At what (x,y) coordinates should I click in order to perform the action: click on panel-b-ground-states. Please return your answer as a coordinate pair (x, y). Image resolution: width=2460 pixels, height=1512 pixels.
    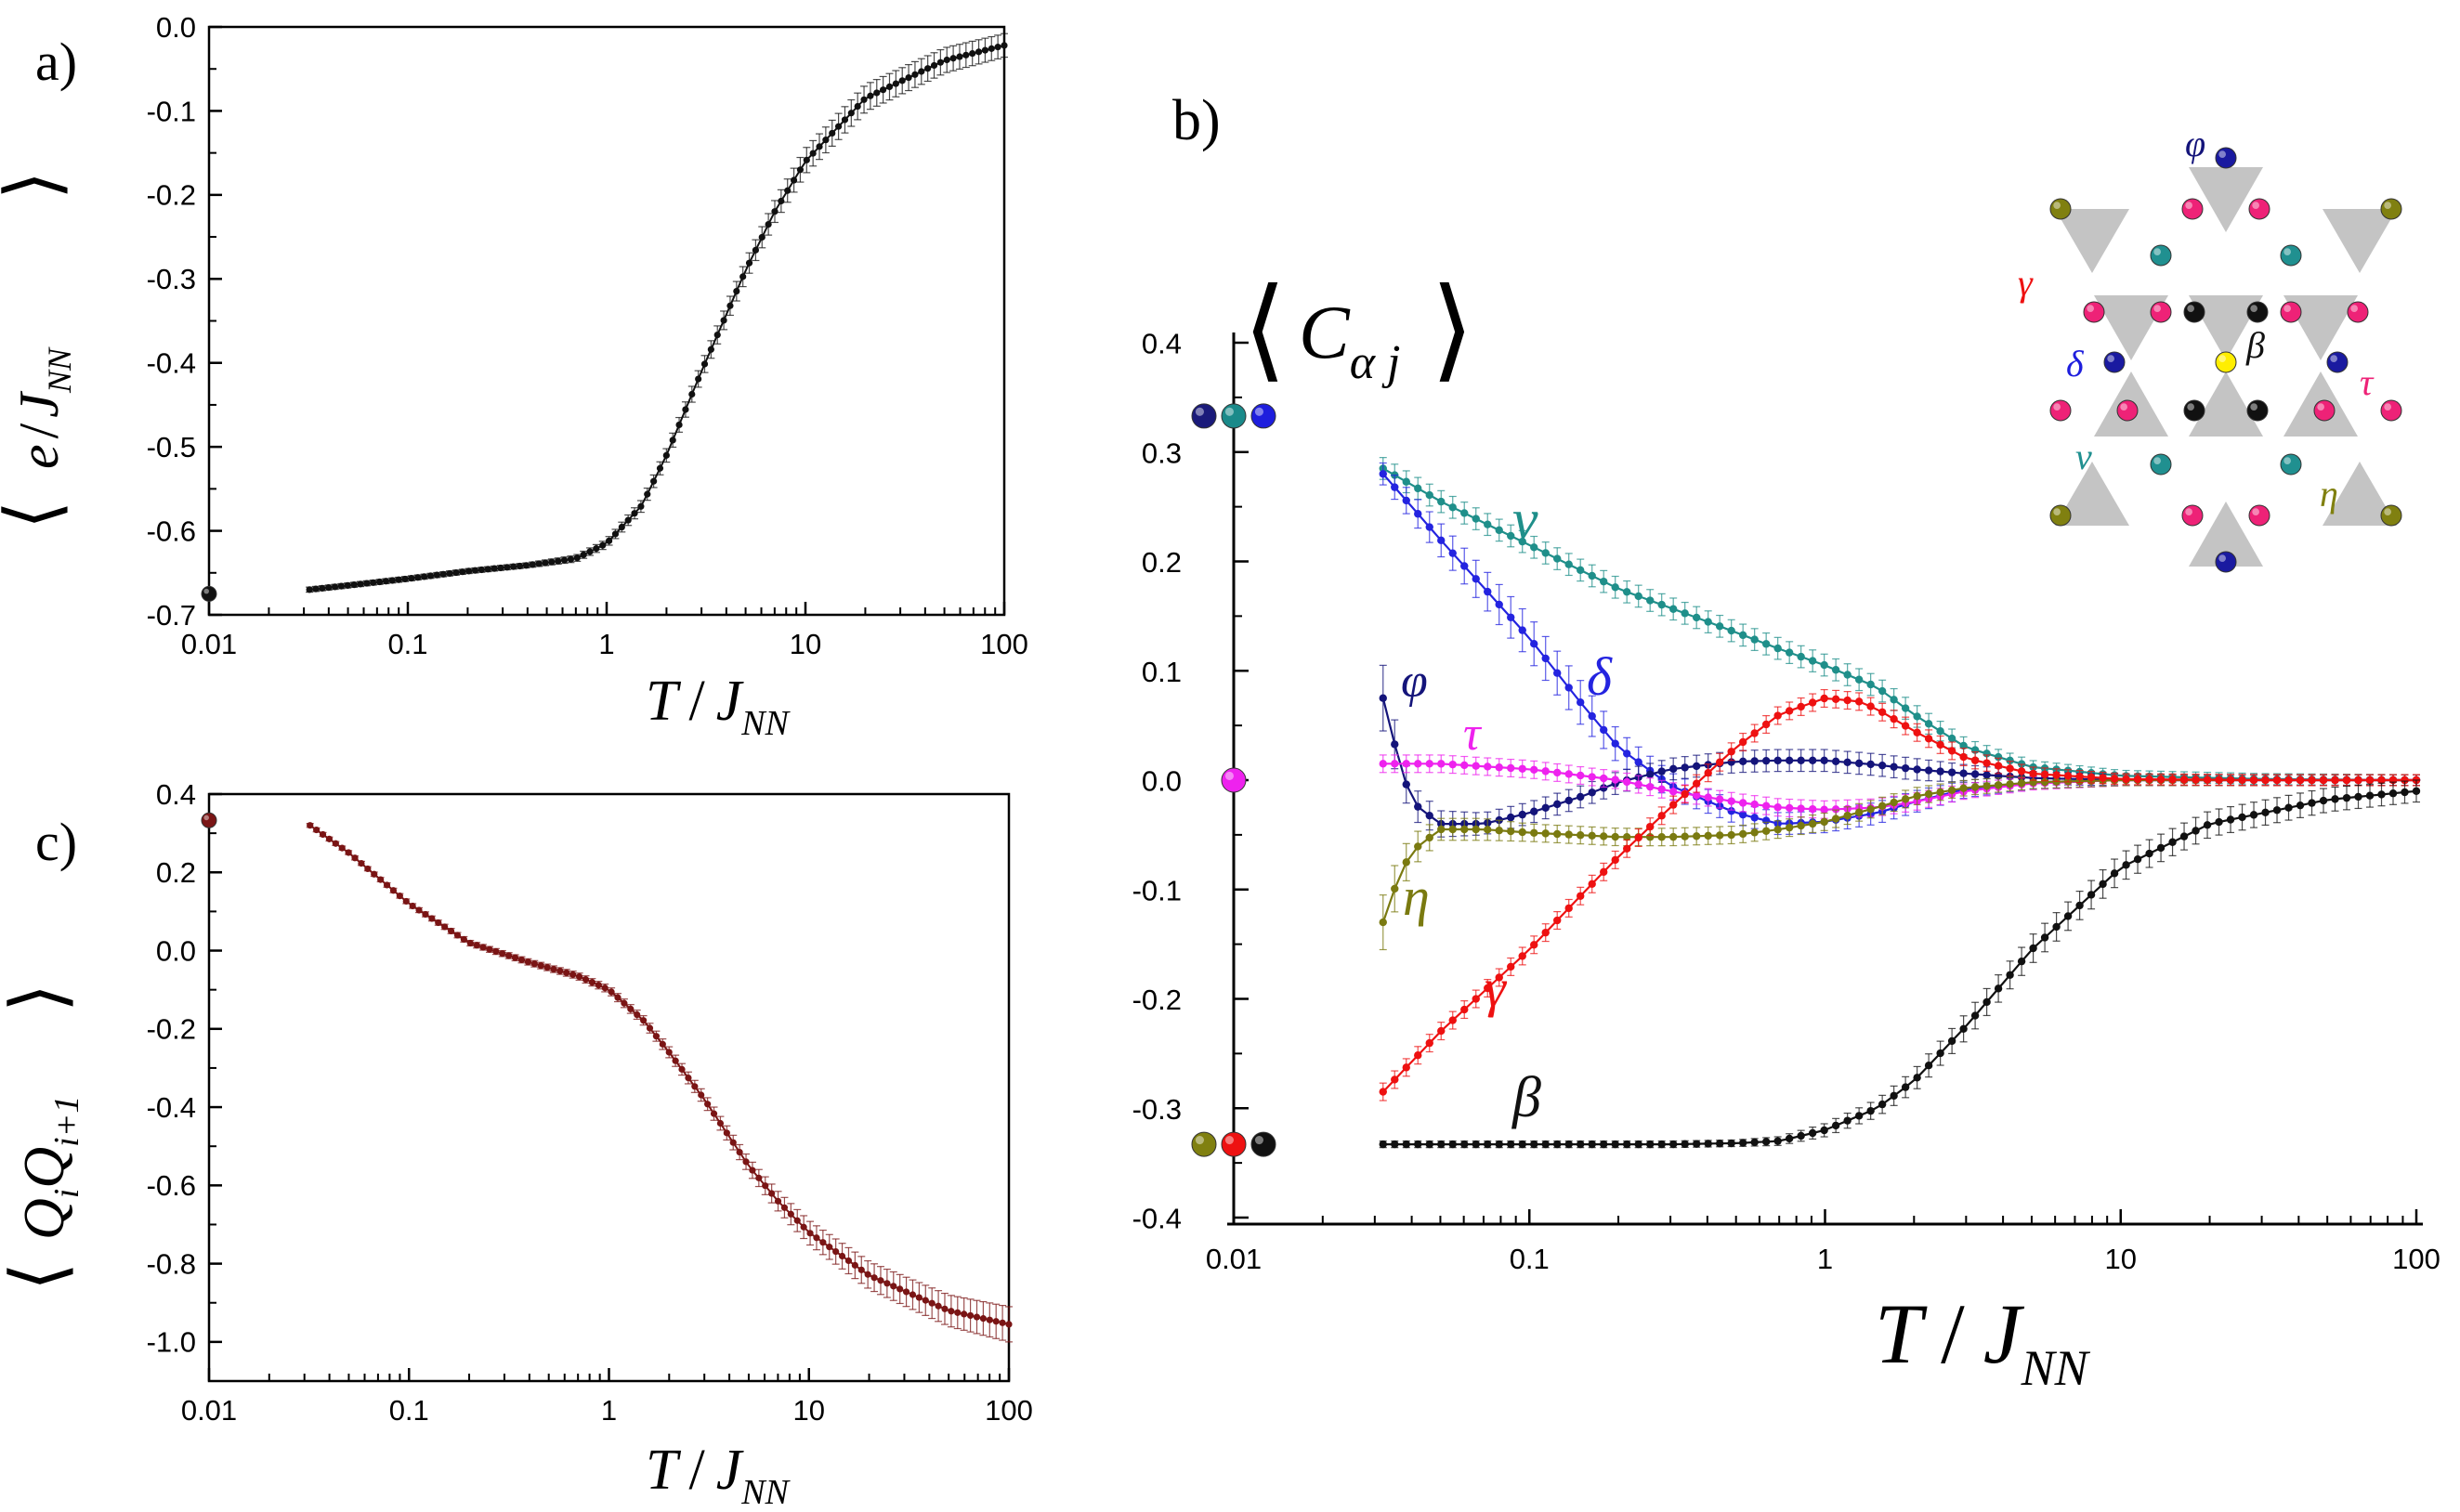
    Looking at the image, I should click on (1233, 780).